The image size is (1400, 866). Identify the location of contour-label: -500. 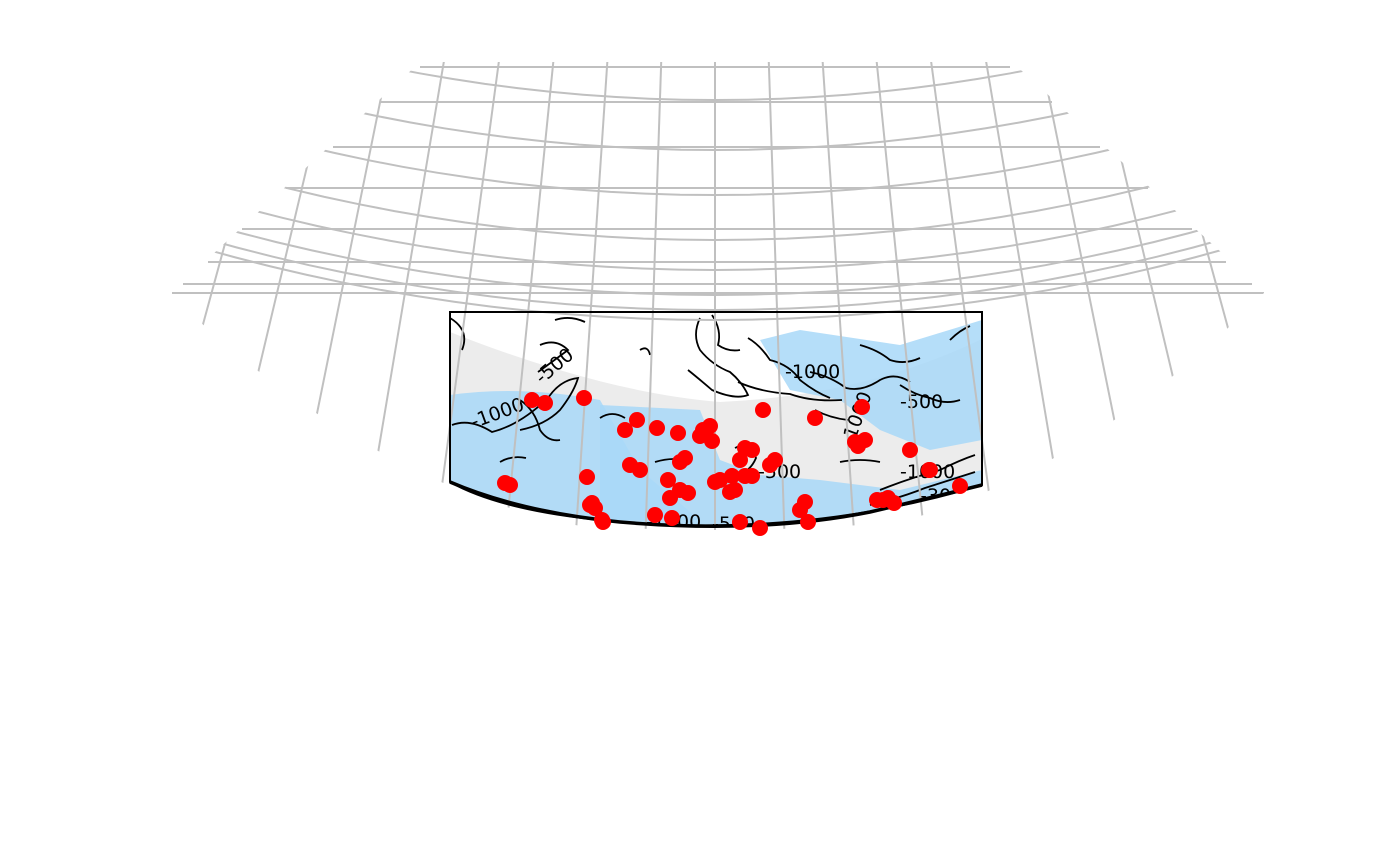
(921, 402).